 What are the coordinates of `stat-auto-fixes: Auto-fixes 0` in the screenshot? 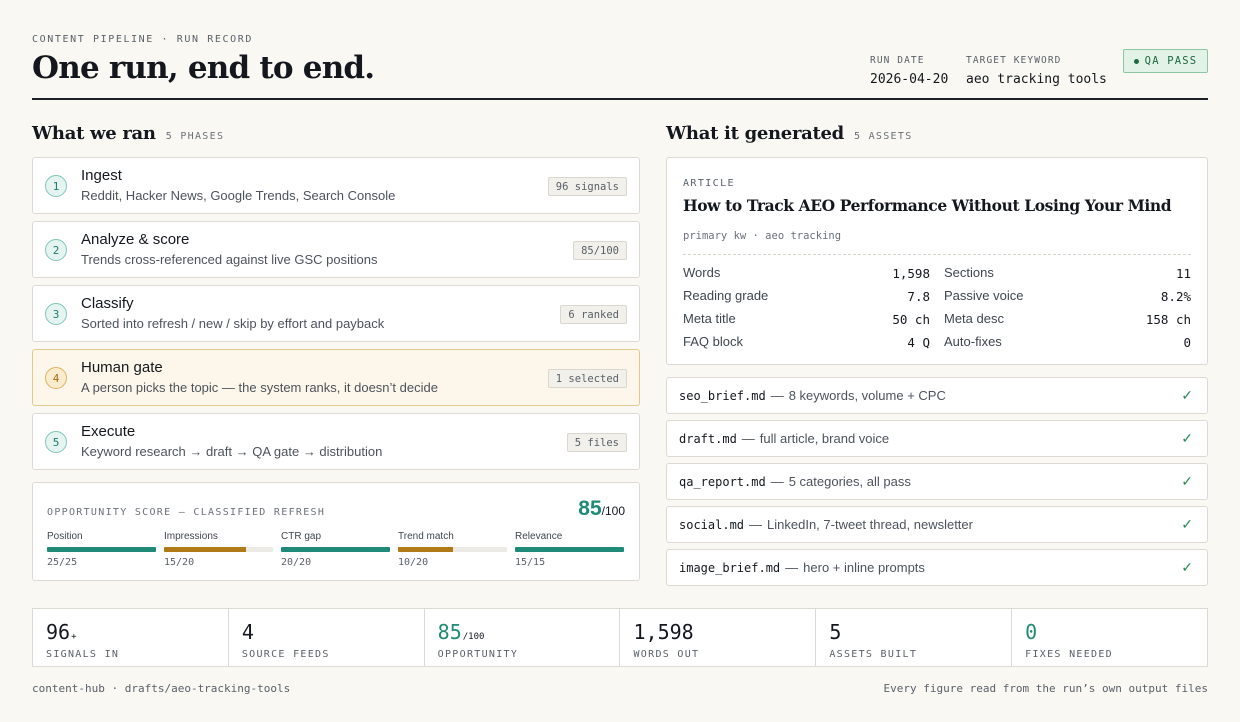 It's located at (1067, 343).